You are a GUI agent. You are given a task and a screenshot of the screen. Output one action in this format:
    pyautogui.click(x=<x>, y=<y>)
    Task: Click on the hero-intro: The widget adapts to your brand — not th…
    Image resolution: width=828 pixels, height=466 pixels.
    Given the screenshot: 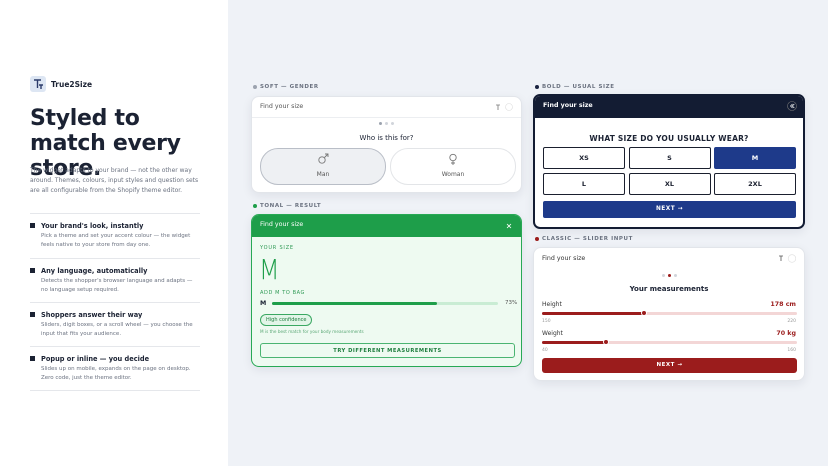 What is the action you would take?
    pyautogui.click(x=114, y=180)
    